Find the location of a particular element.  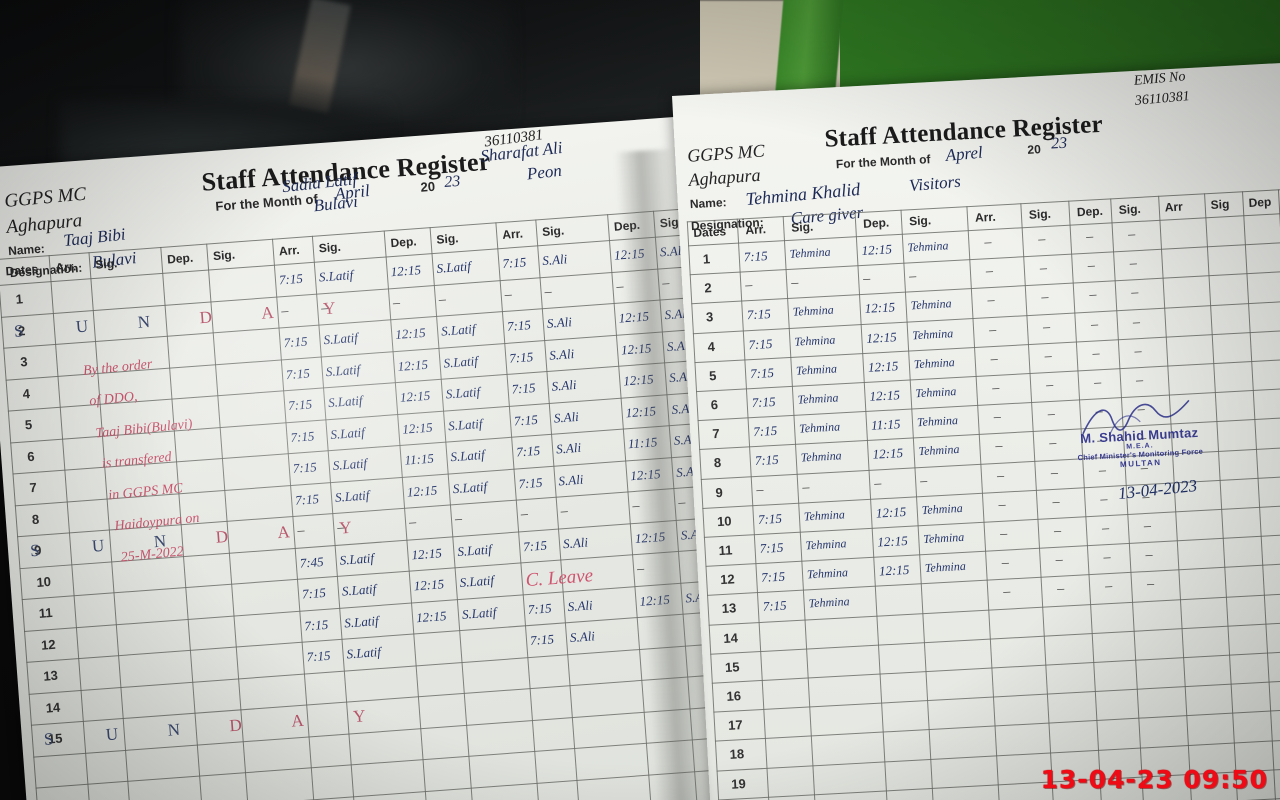

left-colhead-b1-Sig.: Sig. is located at coordinates (224, 255).